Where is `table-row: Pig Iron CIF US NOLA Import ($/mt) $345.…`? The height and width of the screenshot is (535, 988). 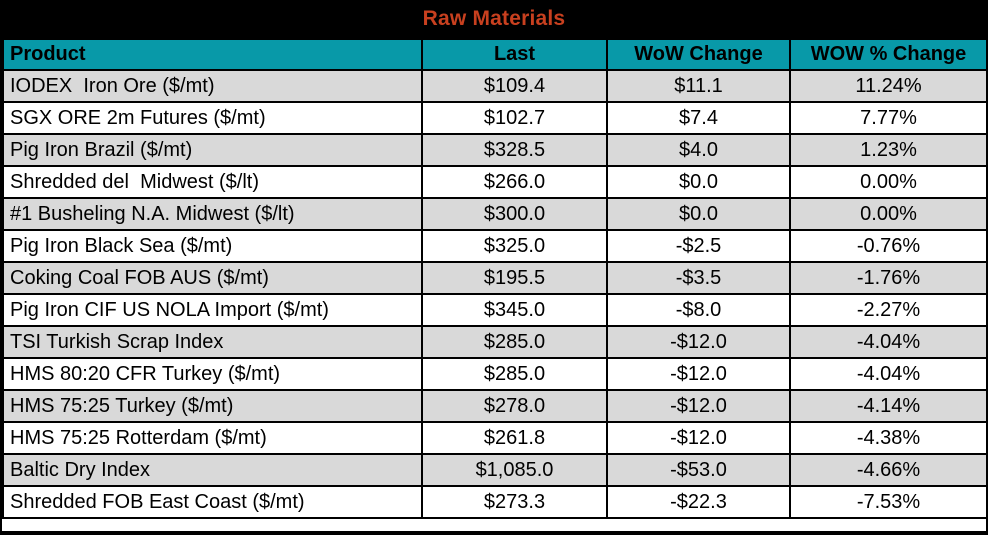
table-row: Pig Iron CIF US NOLA Import ($/mt) $345.… is located at coordinates (494, 310).